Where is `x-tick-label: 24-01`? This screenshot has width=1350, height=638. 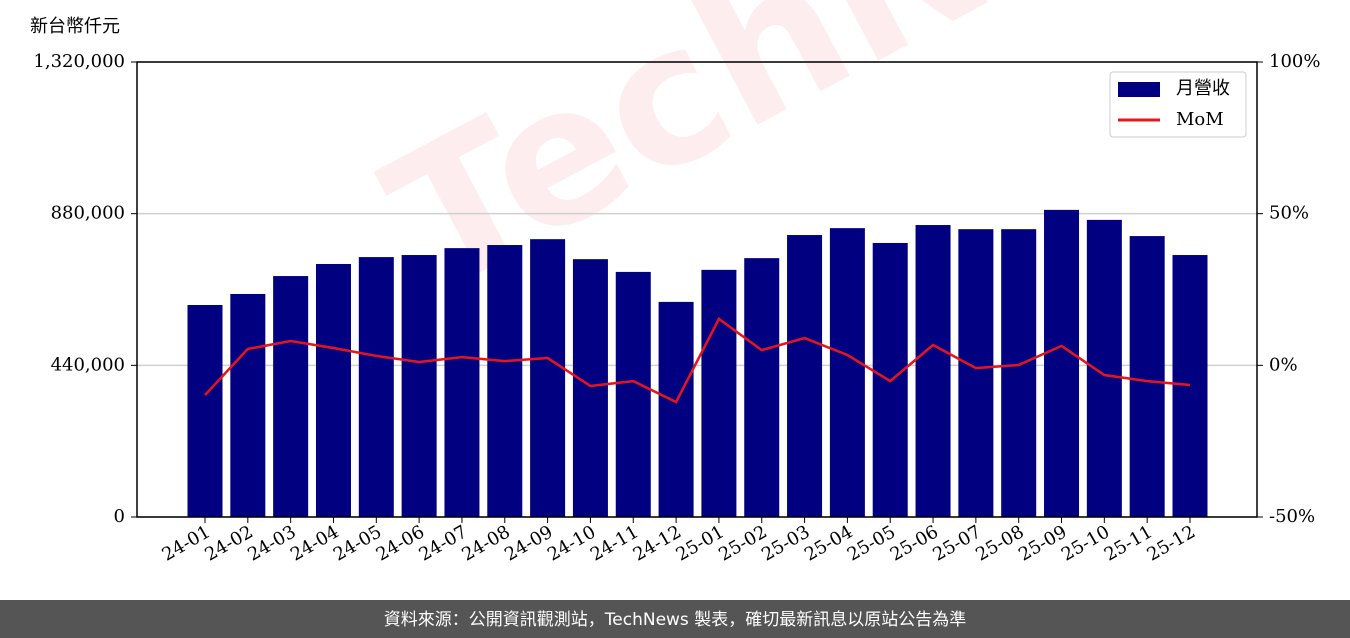
x-tick-label: 24-01 is located at coordinates (186, 543).